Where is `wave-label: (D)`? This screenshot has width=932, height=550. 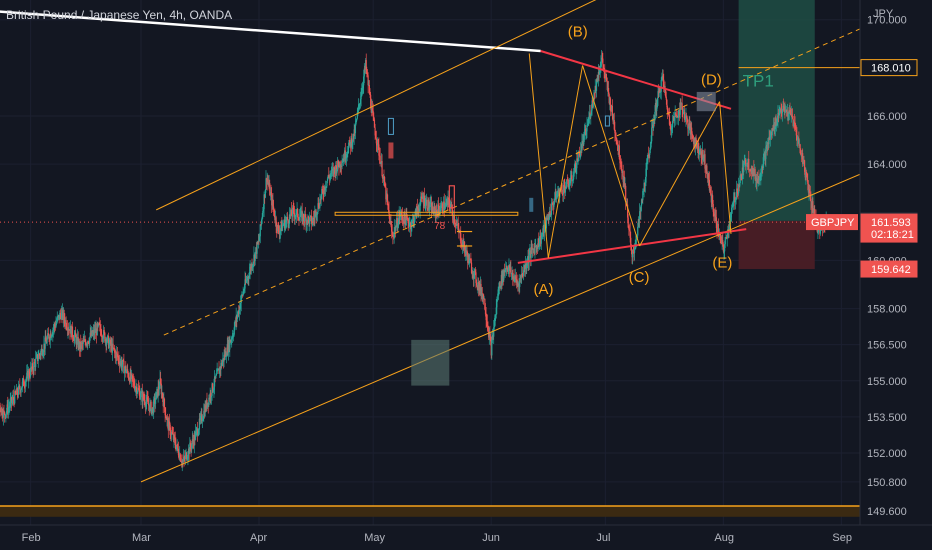
wave-label: (D) is located at coordinates (711, 80).